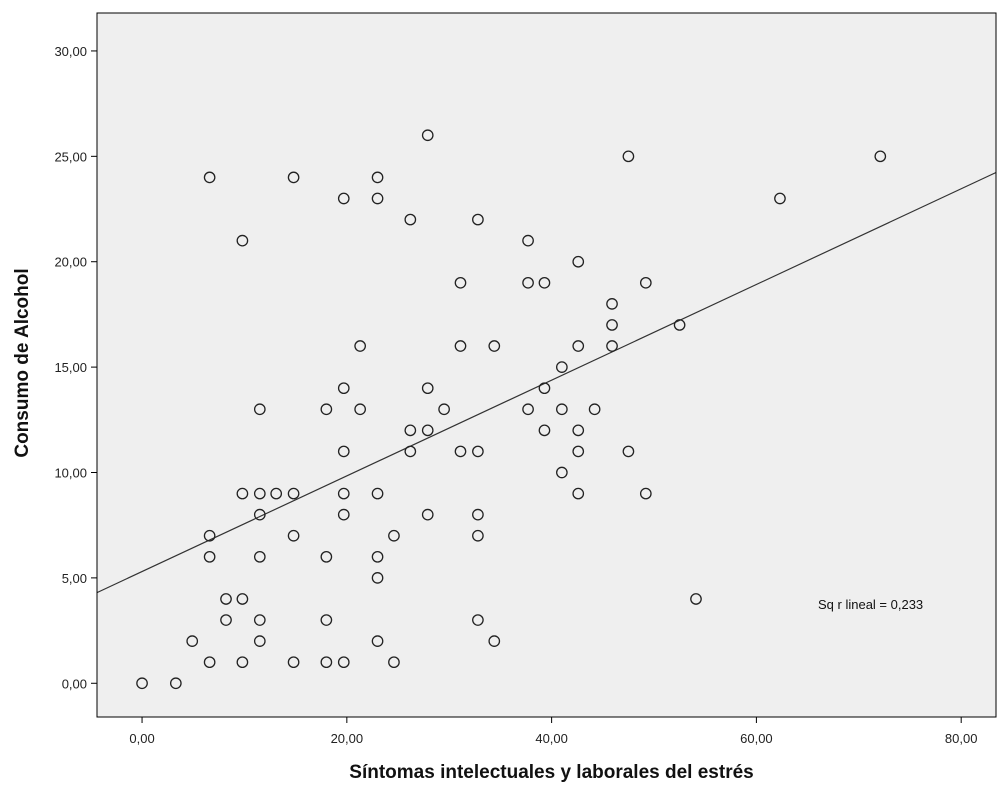  What do you see at coordinates (22, 362) in the screenshot?
I see `y-axis-title: Consumo de Alcohol` at bounding box center [22, 362].